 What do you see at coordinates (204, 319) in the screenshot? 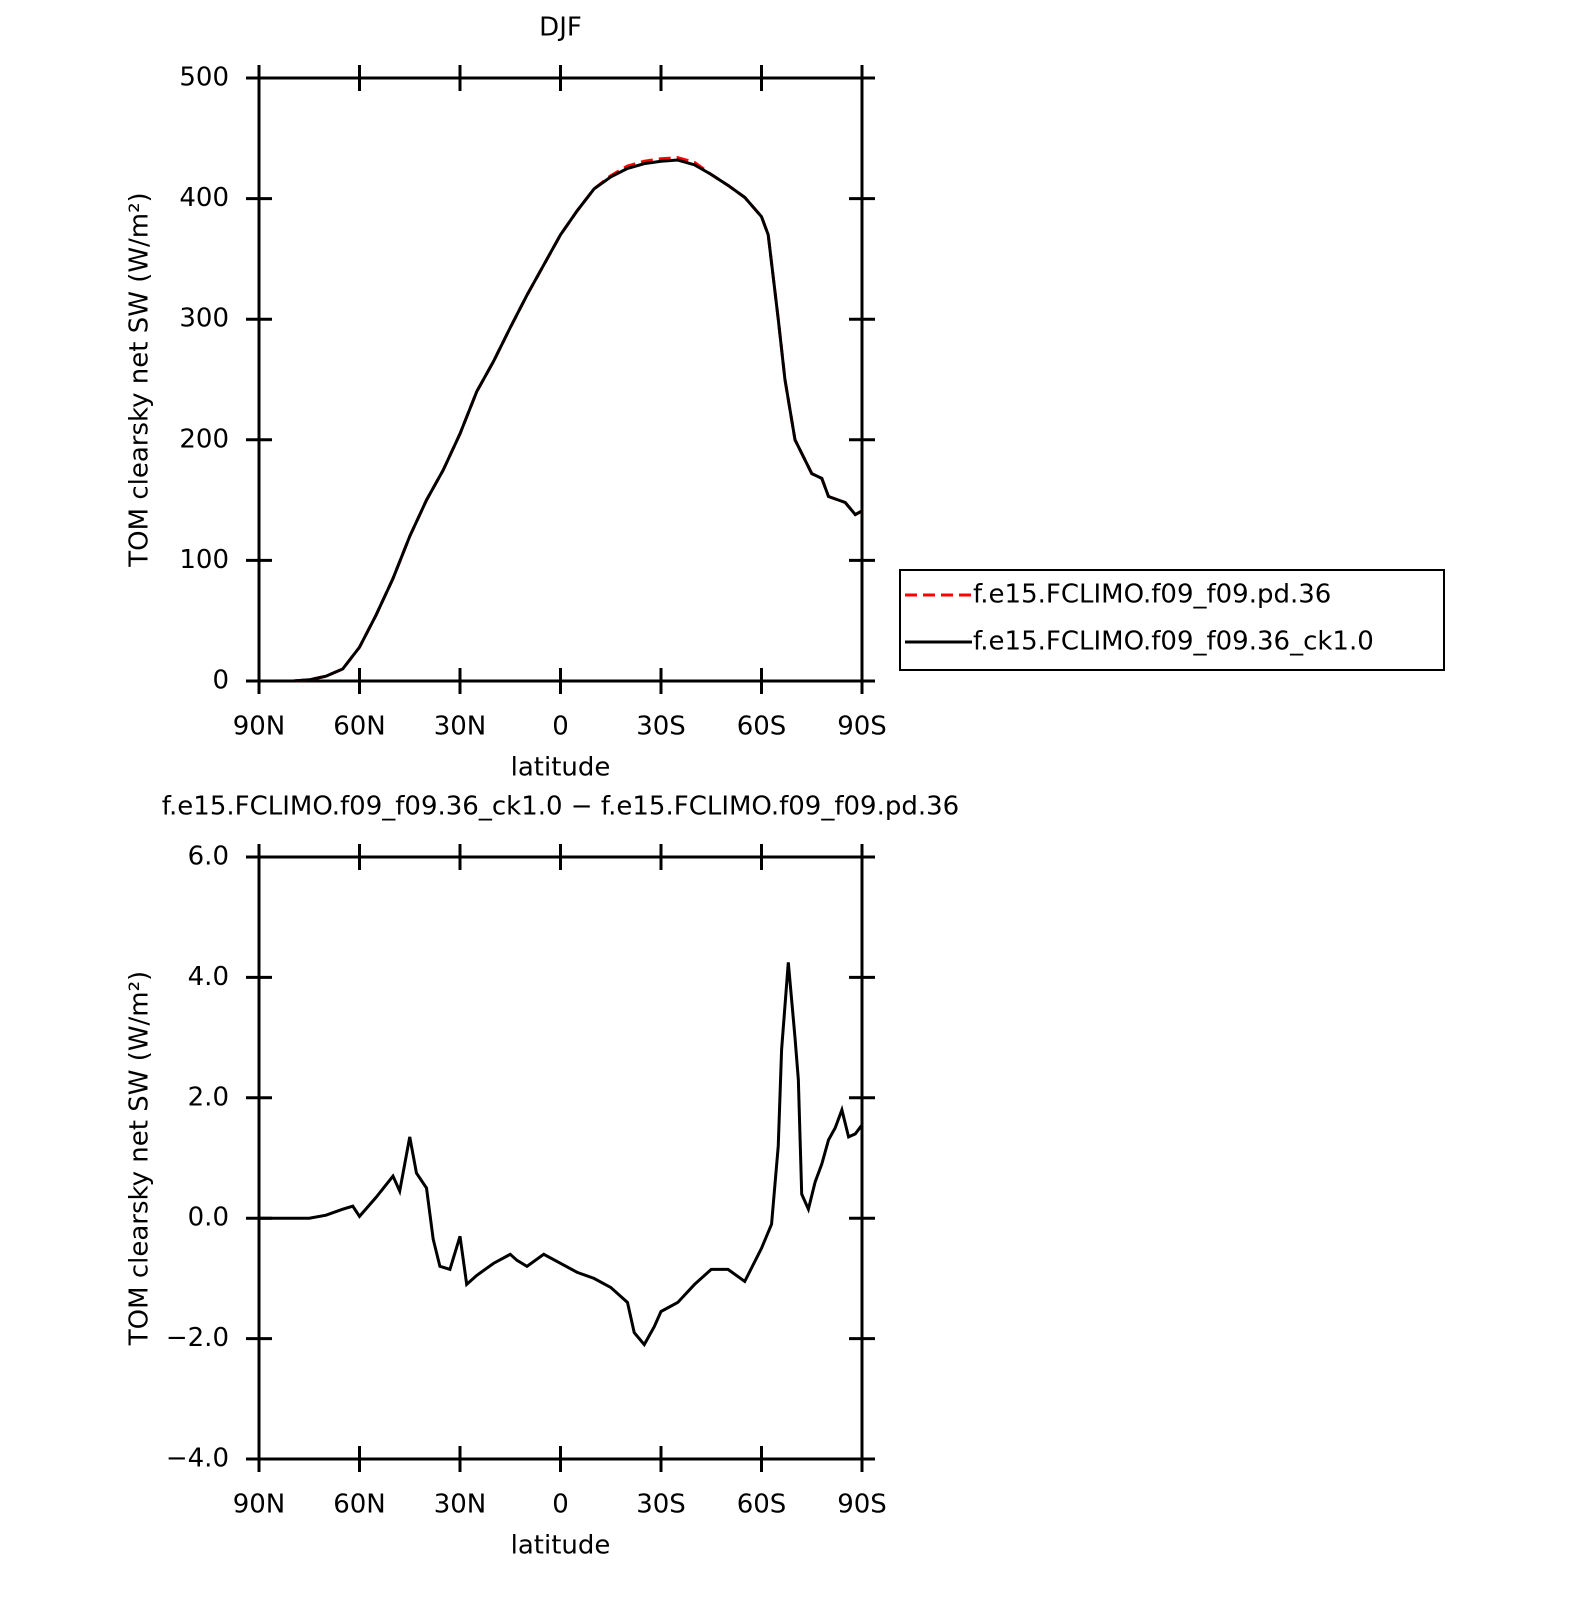
I see `y-tick-label: 300` at bounding box center [204, 319].